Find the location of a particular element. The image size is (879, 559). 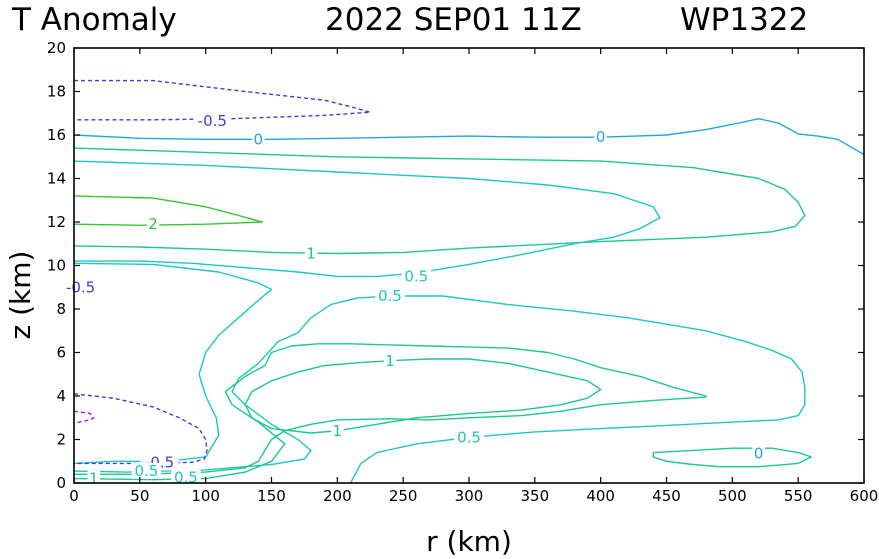

x-axis-label: r (km) is located at coordinates (469, 541).